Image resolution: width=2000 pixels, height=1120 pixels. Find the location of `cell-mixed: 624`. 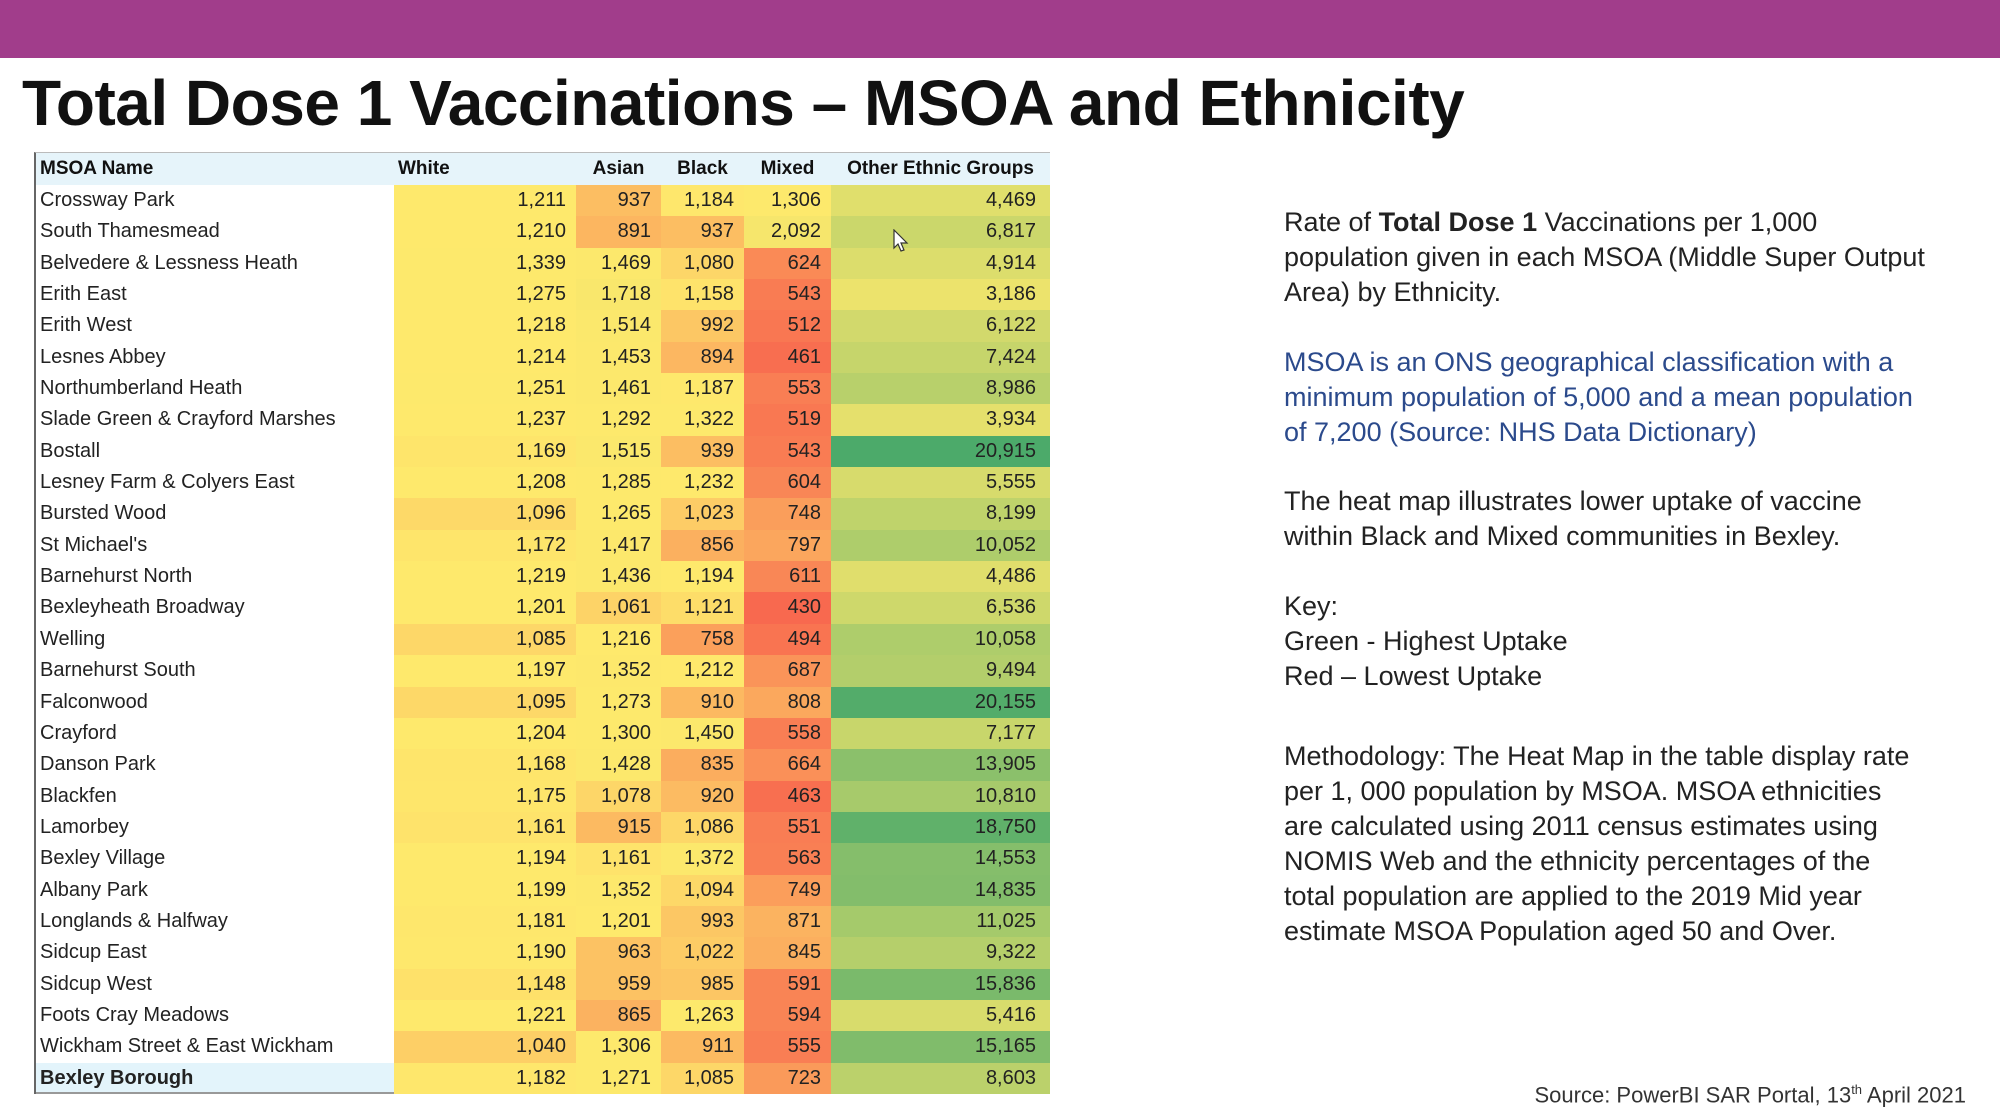

cell-mixed: 624 is located at coordinates (787, 263).